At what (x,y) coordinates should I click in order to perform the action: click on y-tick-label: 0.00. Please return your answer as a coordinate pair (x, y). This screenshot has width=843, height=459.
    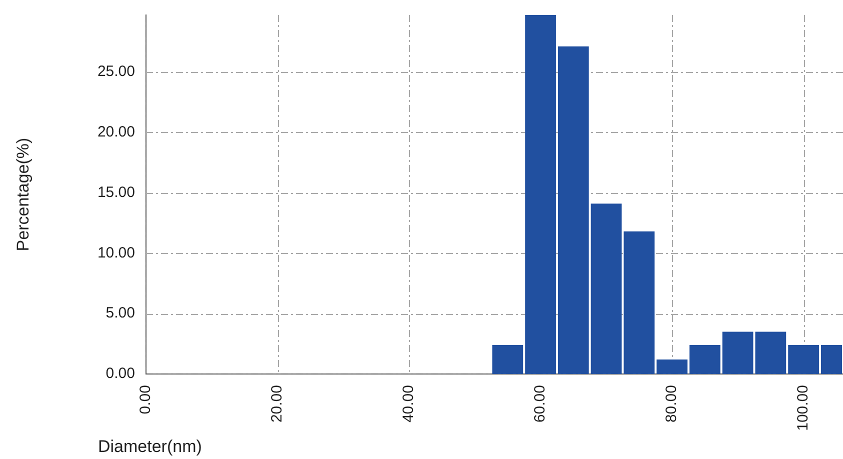
    Looking at the image, I should click on (120, 373).